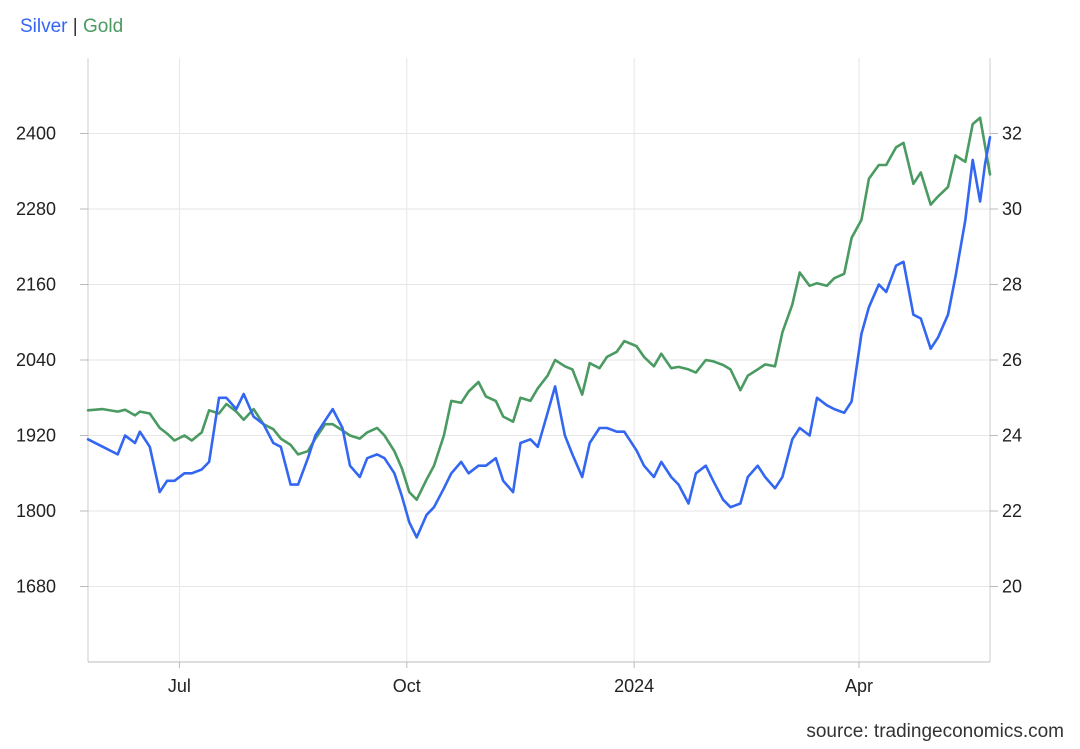 The height and width of the screenshot is (749, 1080). I want to click on right-tick-label: 28, so click(1012, 285).